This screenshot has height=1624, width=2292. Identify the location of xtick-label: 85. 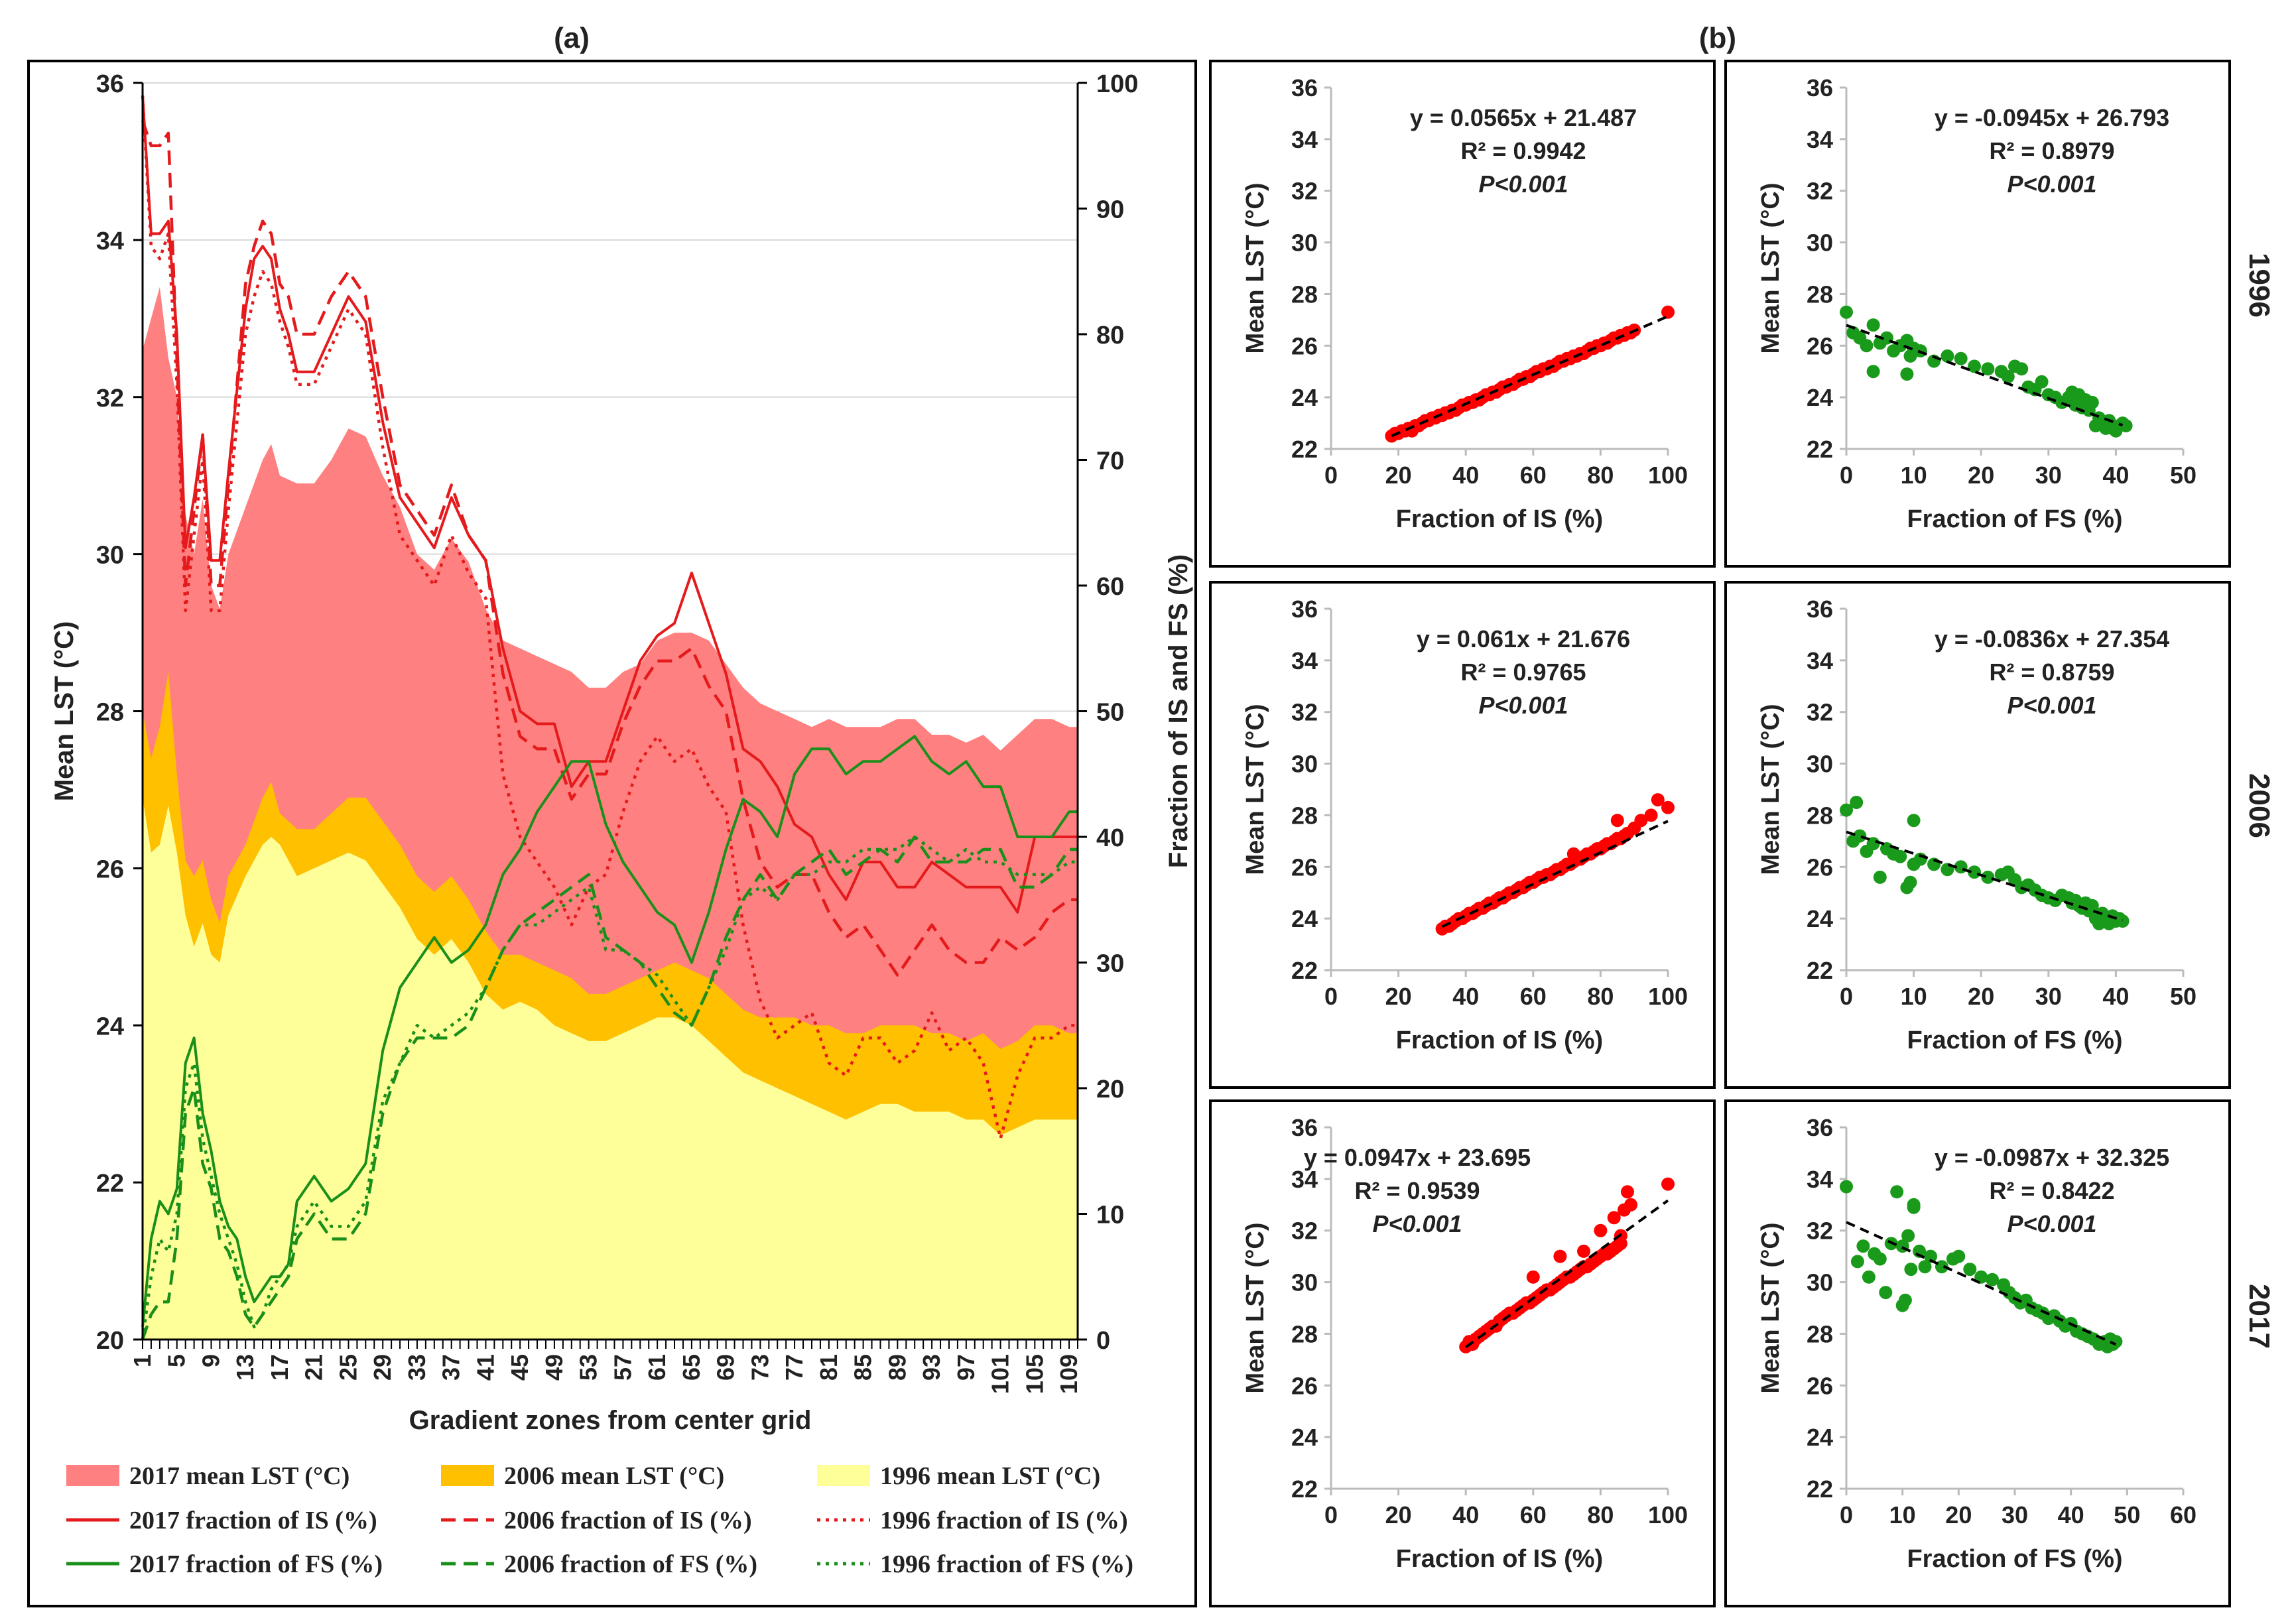
(863, 1367).